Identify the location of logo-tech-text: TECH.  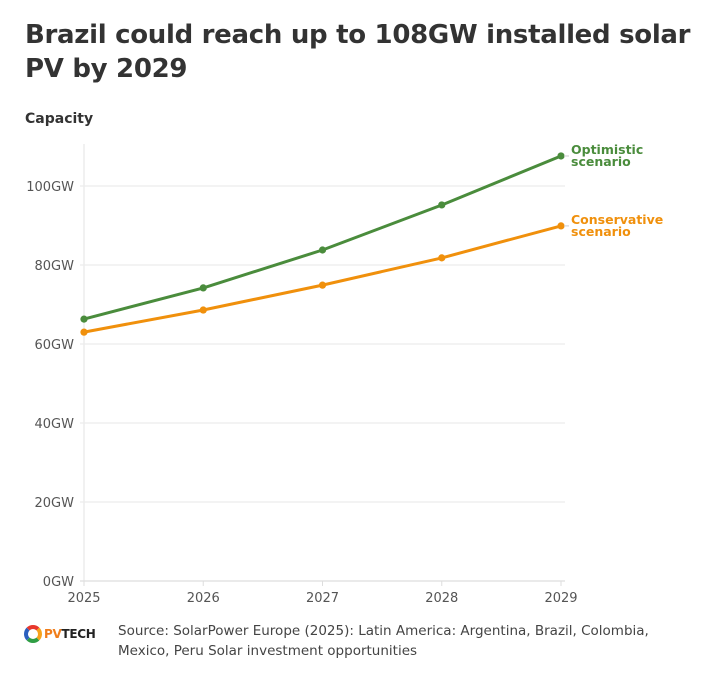
(78, 634).